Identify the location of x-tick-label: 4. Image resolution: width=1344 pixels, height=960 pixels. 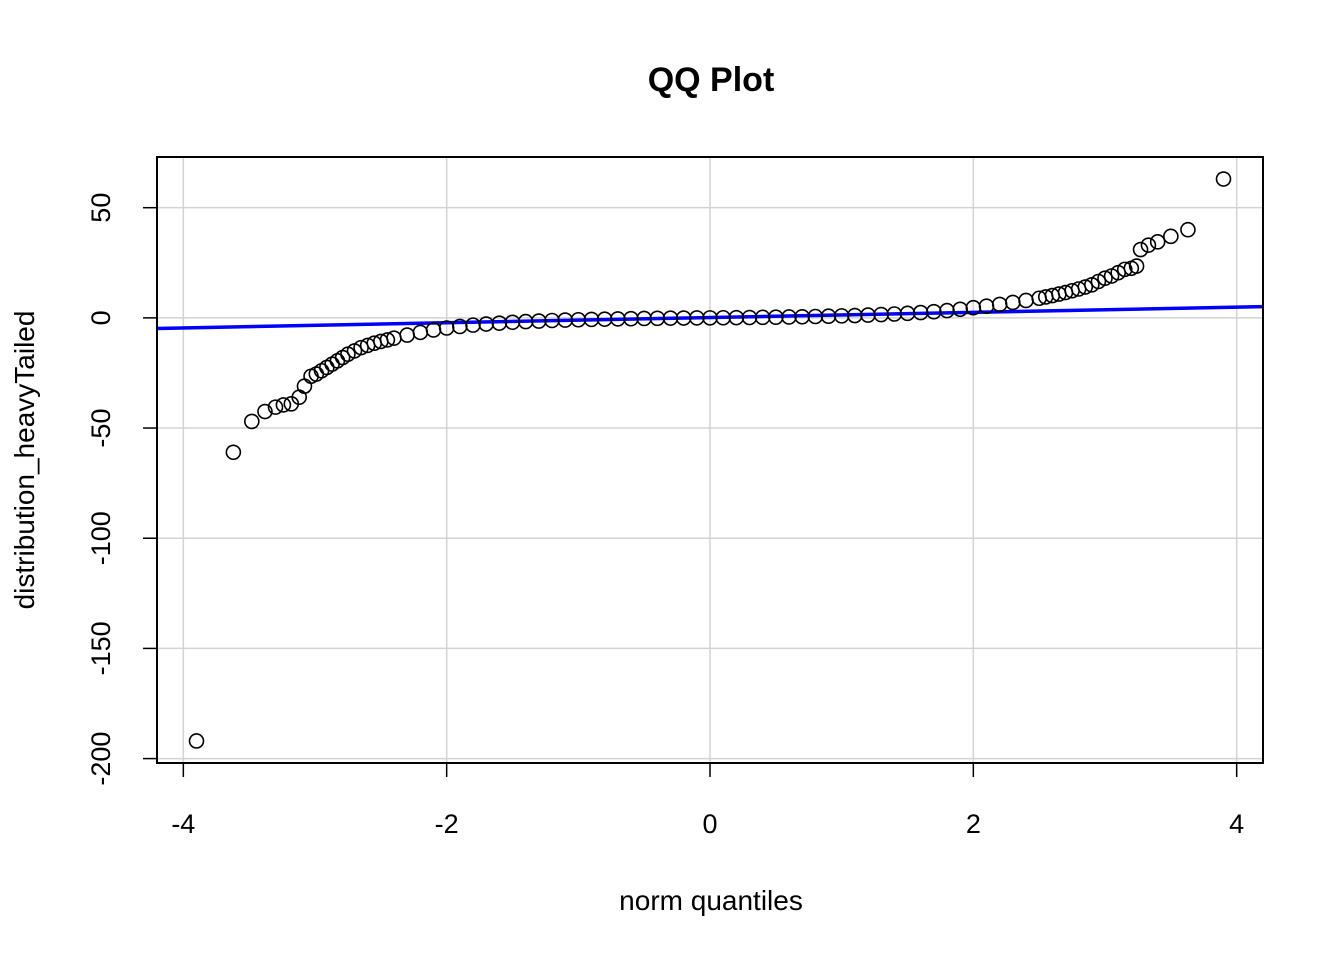
(1236, 824).